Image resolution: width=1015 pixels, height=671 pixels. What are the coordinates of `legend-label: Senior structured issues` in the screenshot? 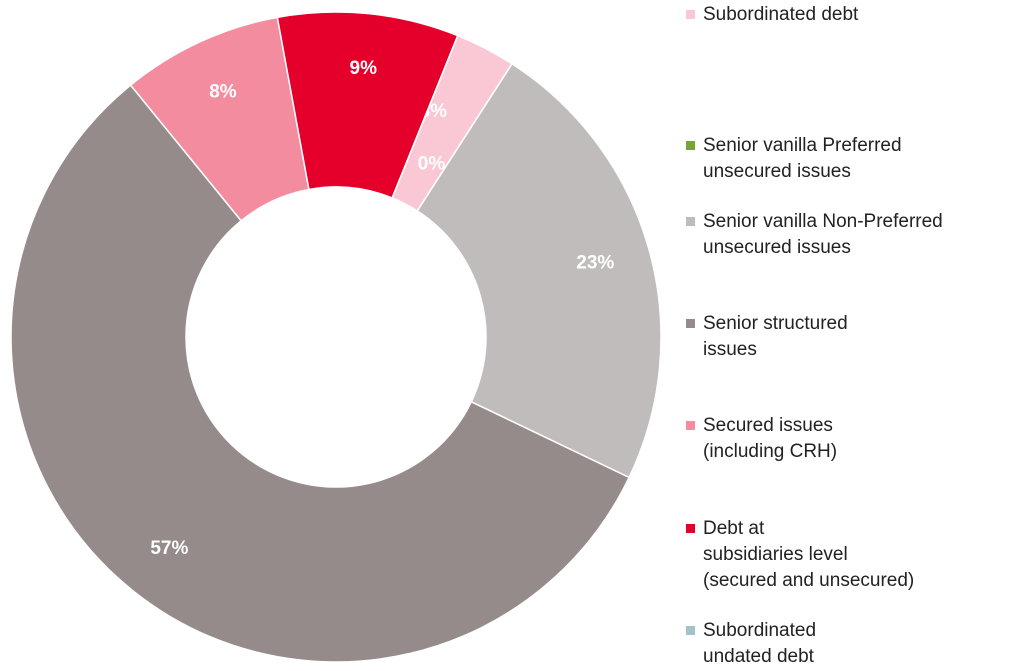 It's located at (775, 336).